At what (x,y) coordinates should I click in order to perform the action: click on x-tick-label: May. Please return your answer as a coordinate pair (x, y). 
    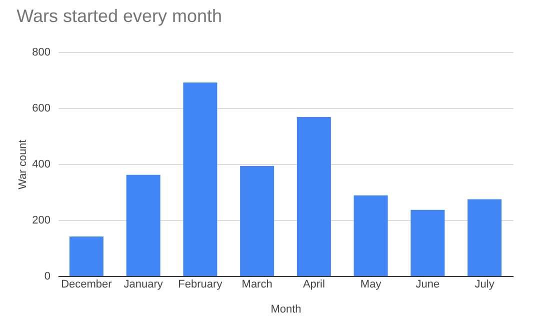
    Looking at the image, I should click on (371, 284).